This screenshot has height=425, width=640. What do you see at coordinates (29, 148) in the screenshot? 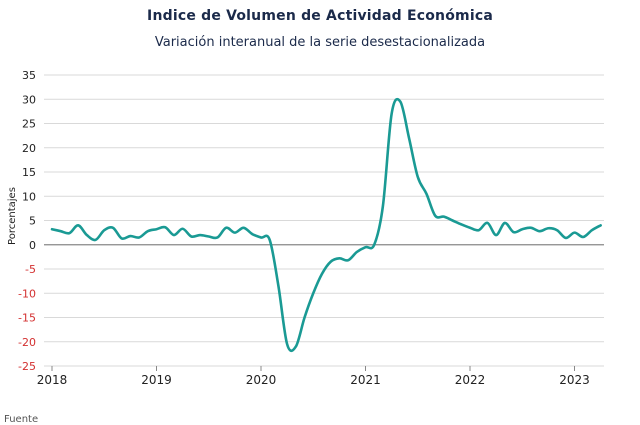
I see `y-tick-label: 20` at bounding box center [29, 148].